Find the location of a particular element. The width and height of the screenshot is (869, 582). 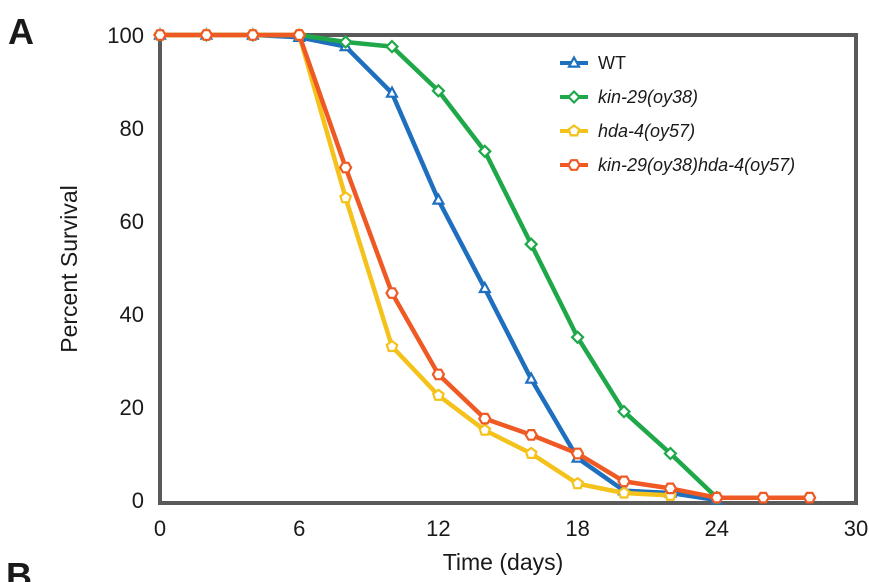

x-tick-label: 0 is located at coordinates (160, 528).